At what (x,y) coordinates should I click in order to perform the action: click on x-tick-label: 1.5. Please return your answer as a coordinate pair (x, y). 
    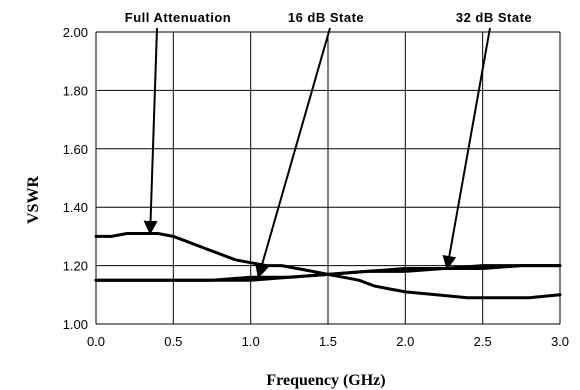
    Looking at the image, I should click on (328, 341).